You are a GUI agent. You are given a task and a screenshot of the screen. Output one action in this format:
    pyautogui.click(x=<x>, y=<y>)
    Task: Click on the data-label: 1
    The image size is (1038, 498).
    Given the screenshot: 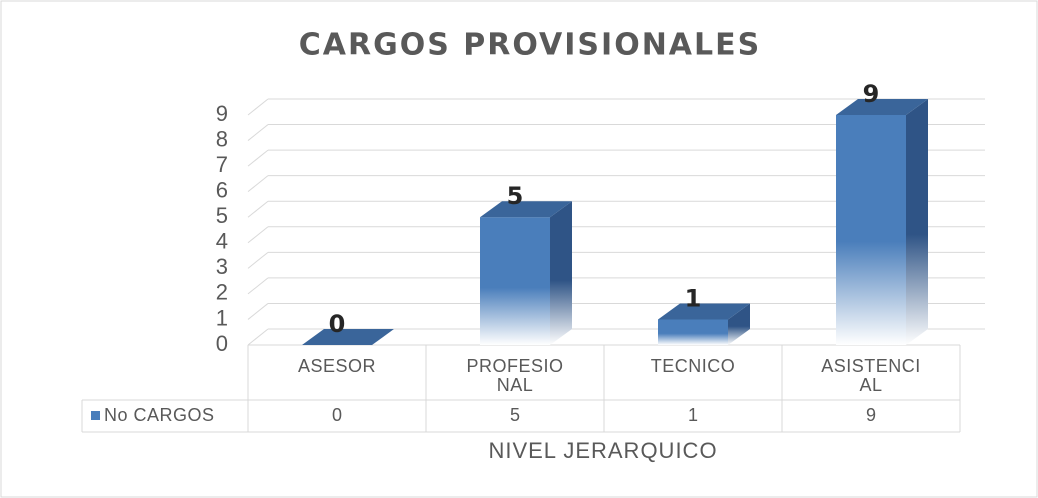 What is the action you would take?
    pyautogui.click(x=693, y=298)
    